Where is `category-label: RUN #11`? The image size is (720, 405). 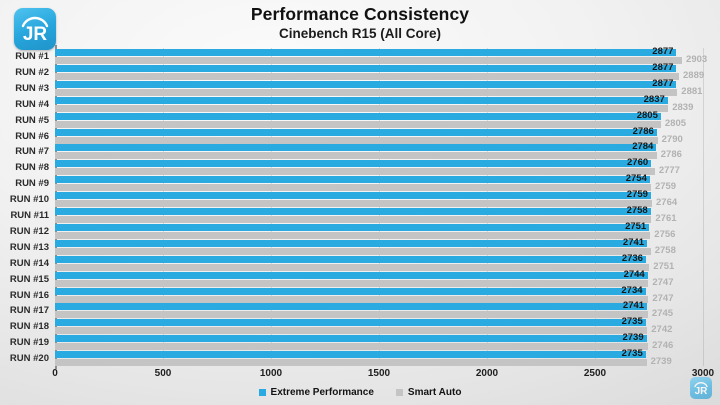
category-label: RUN #11 is located at coordinates (29, 215).